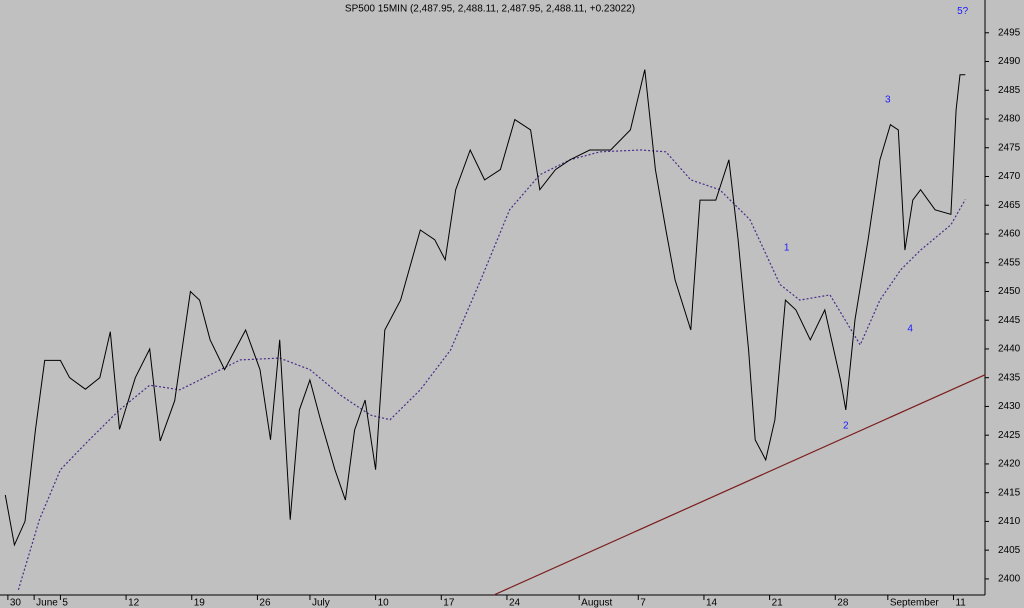 This screenshot has width=1024, height=608. I want to click on y-tick-label: 2475, so click(1009, 147).